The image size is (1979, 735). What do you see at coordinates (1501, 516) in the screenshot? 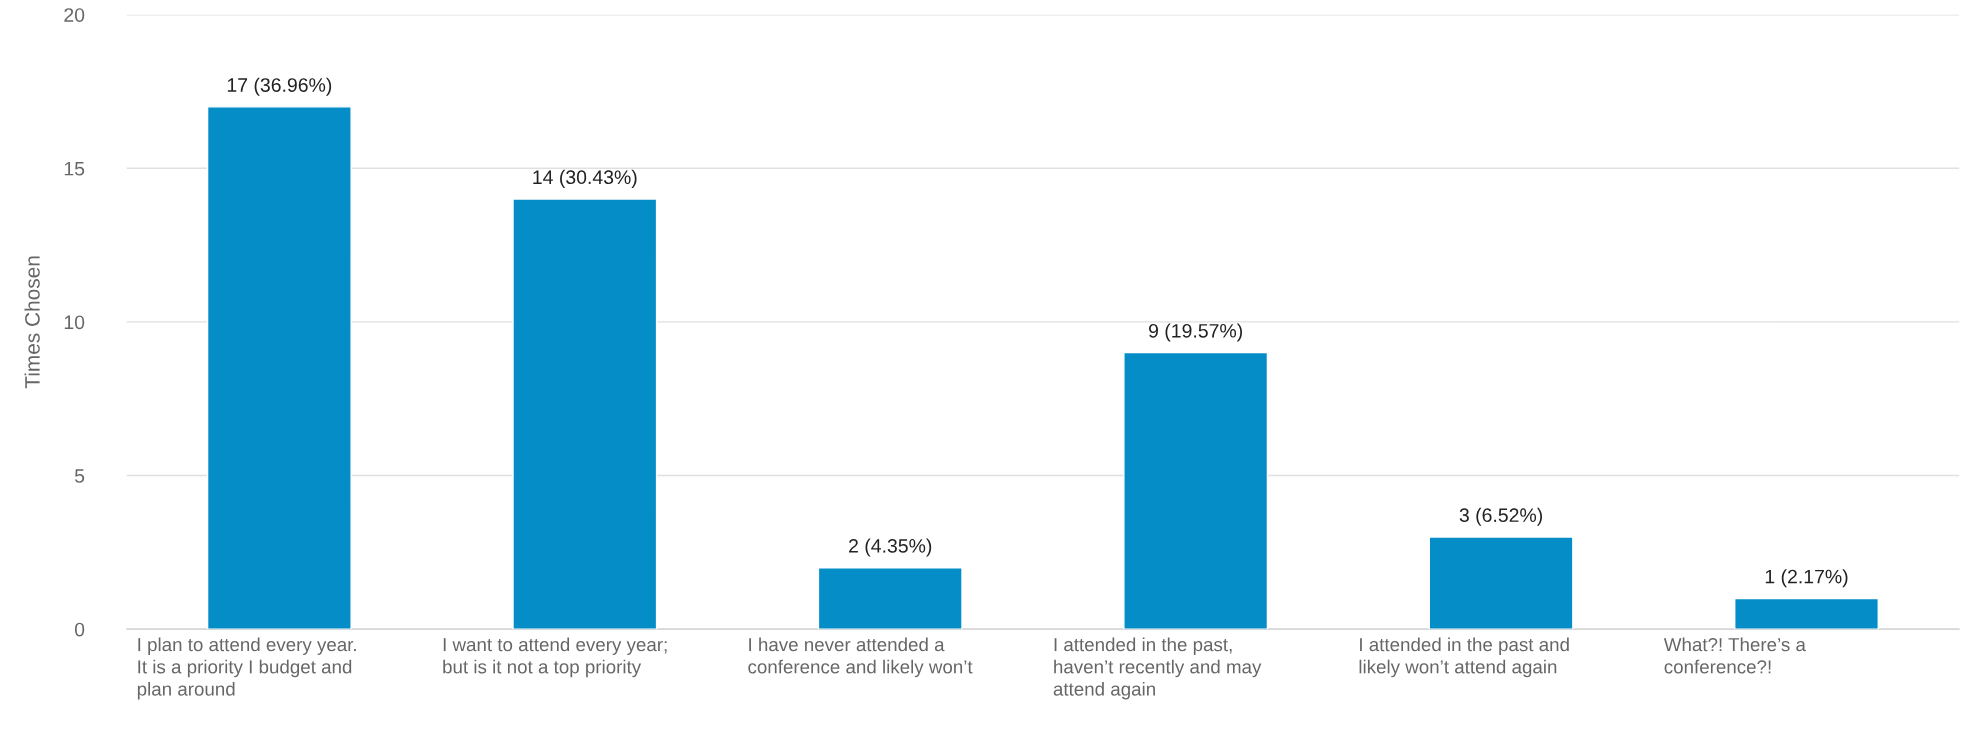
I see `data-label: 3 (6.52%)` at bounding box center [1501, 516].